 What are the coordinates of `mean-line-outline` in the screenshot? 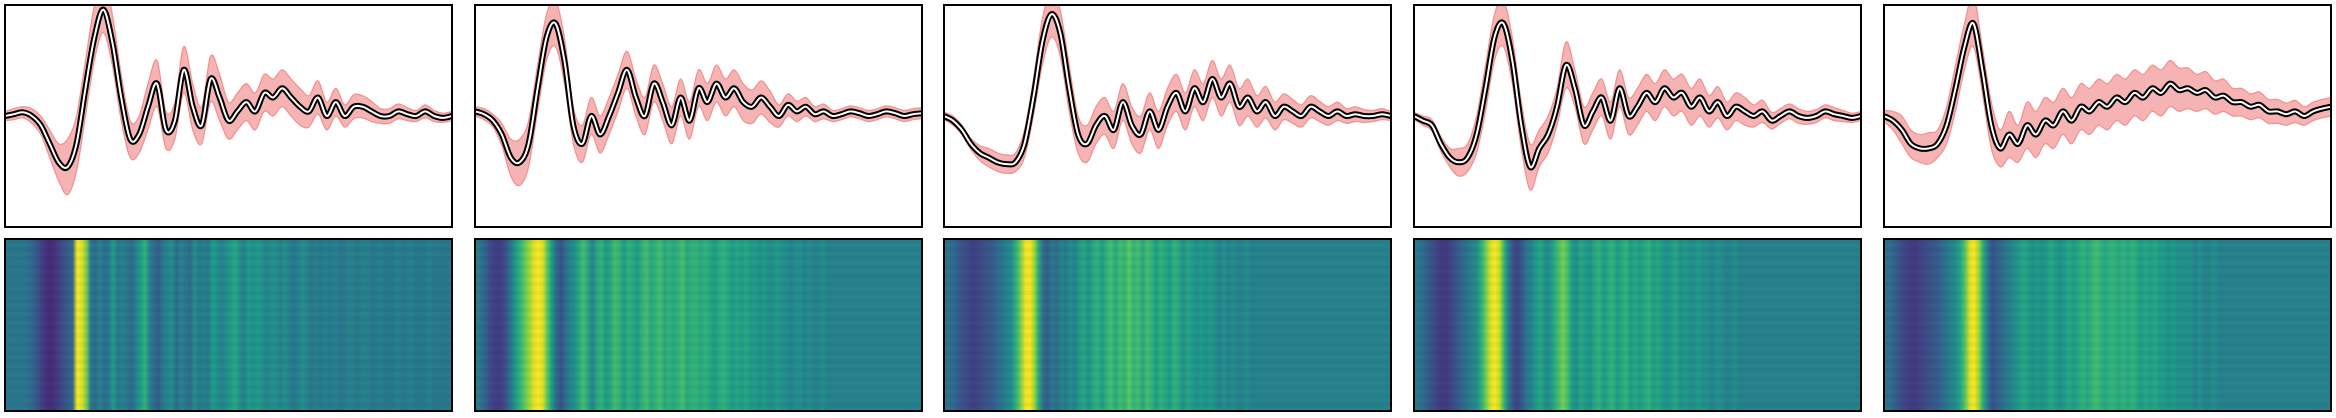 It's located at (698, 93).